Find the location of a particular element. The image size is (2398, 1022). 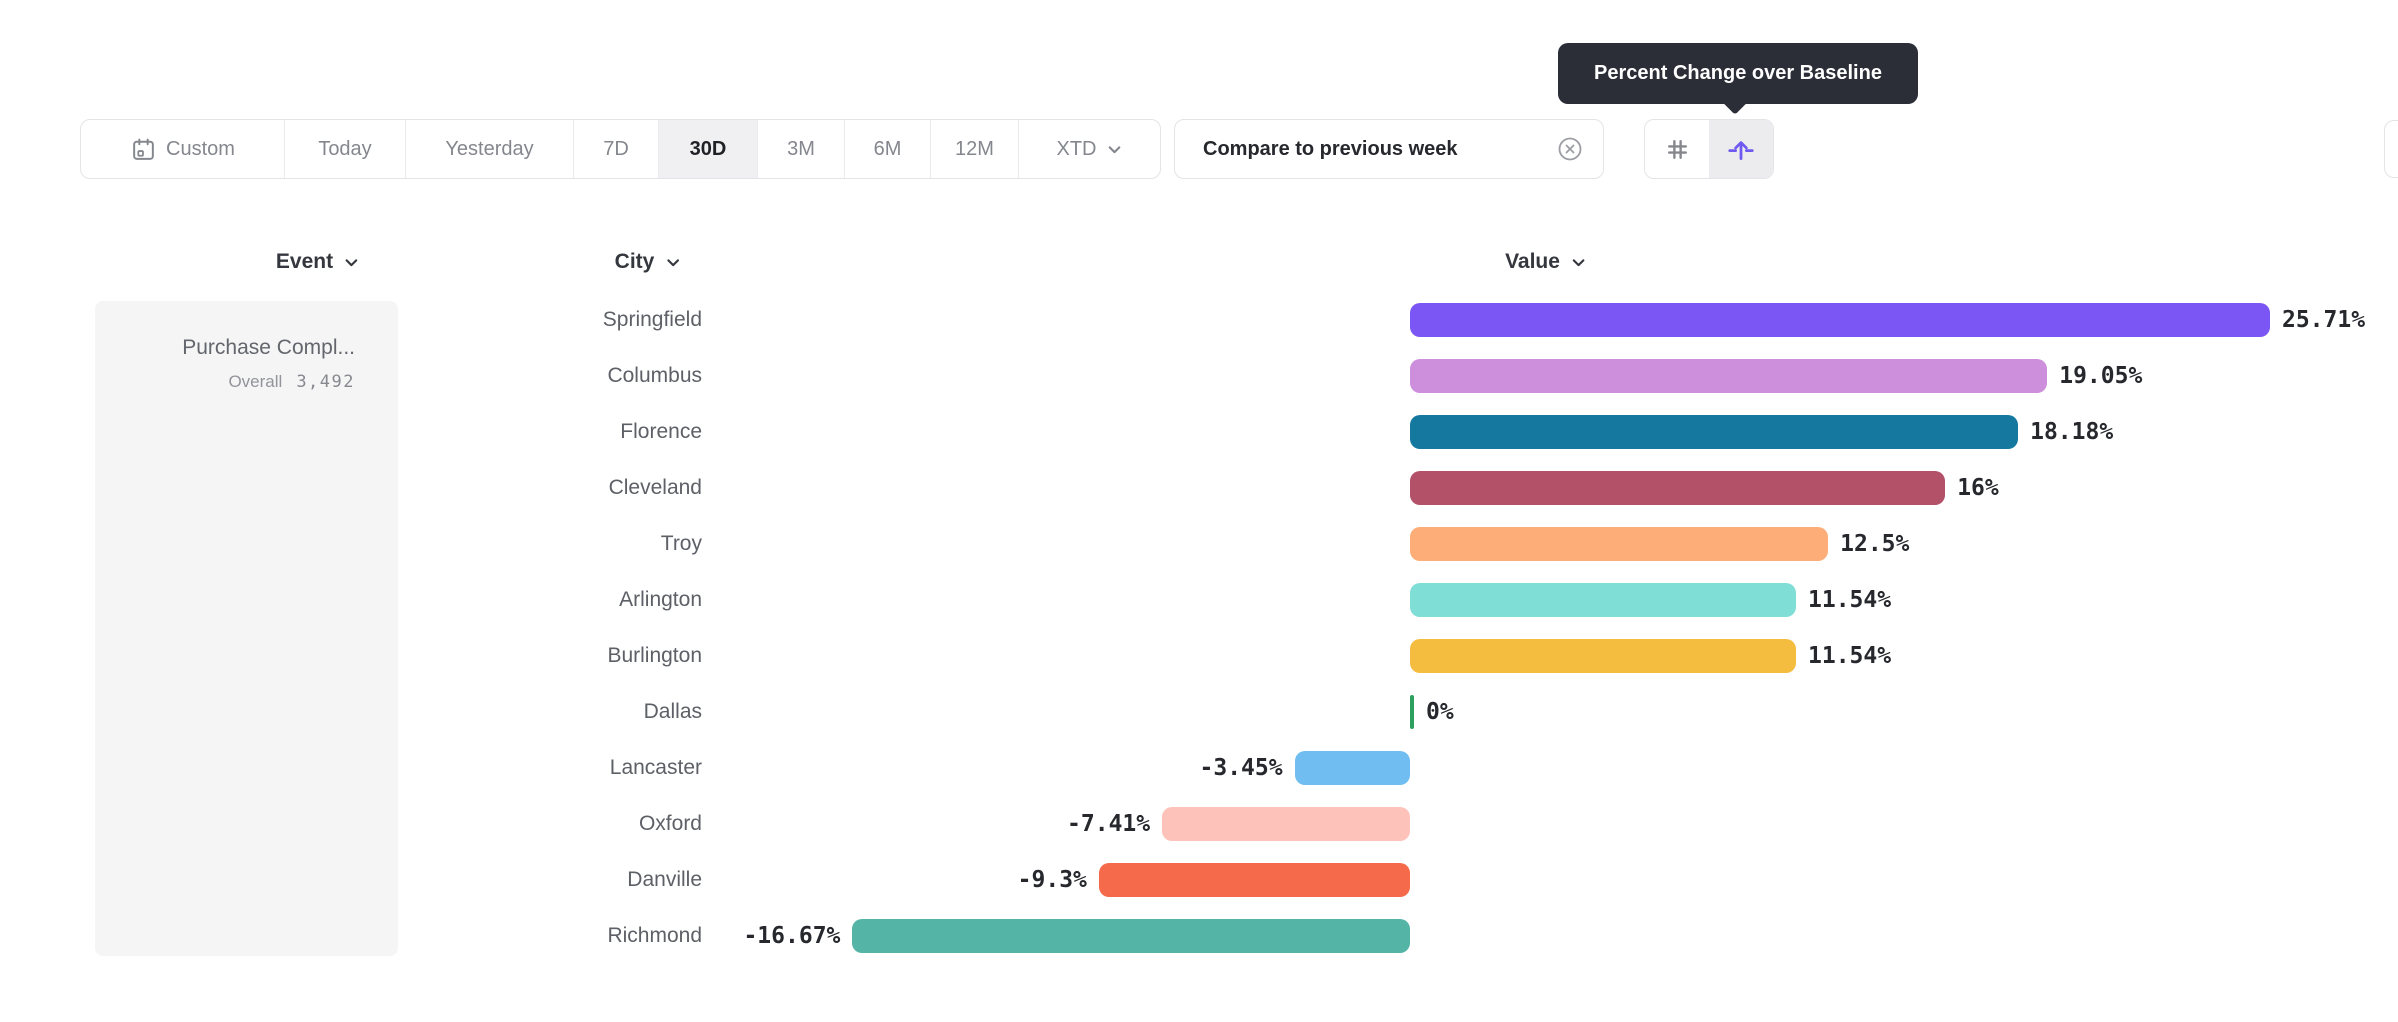

event-panel: Purchase Compl... Overall 3,492 is located at coordinates (246, 628).